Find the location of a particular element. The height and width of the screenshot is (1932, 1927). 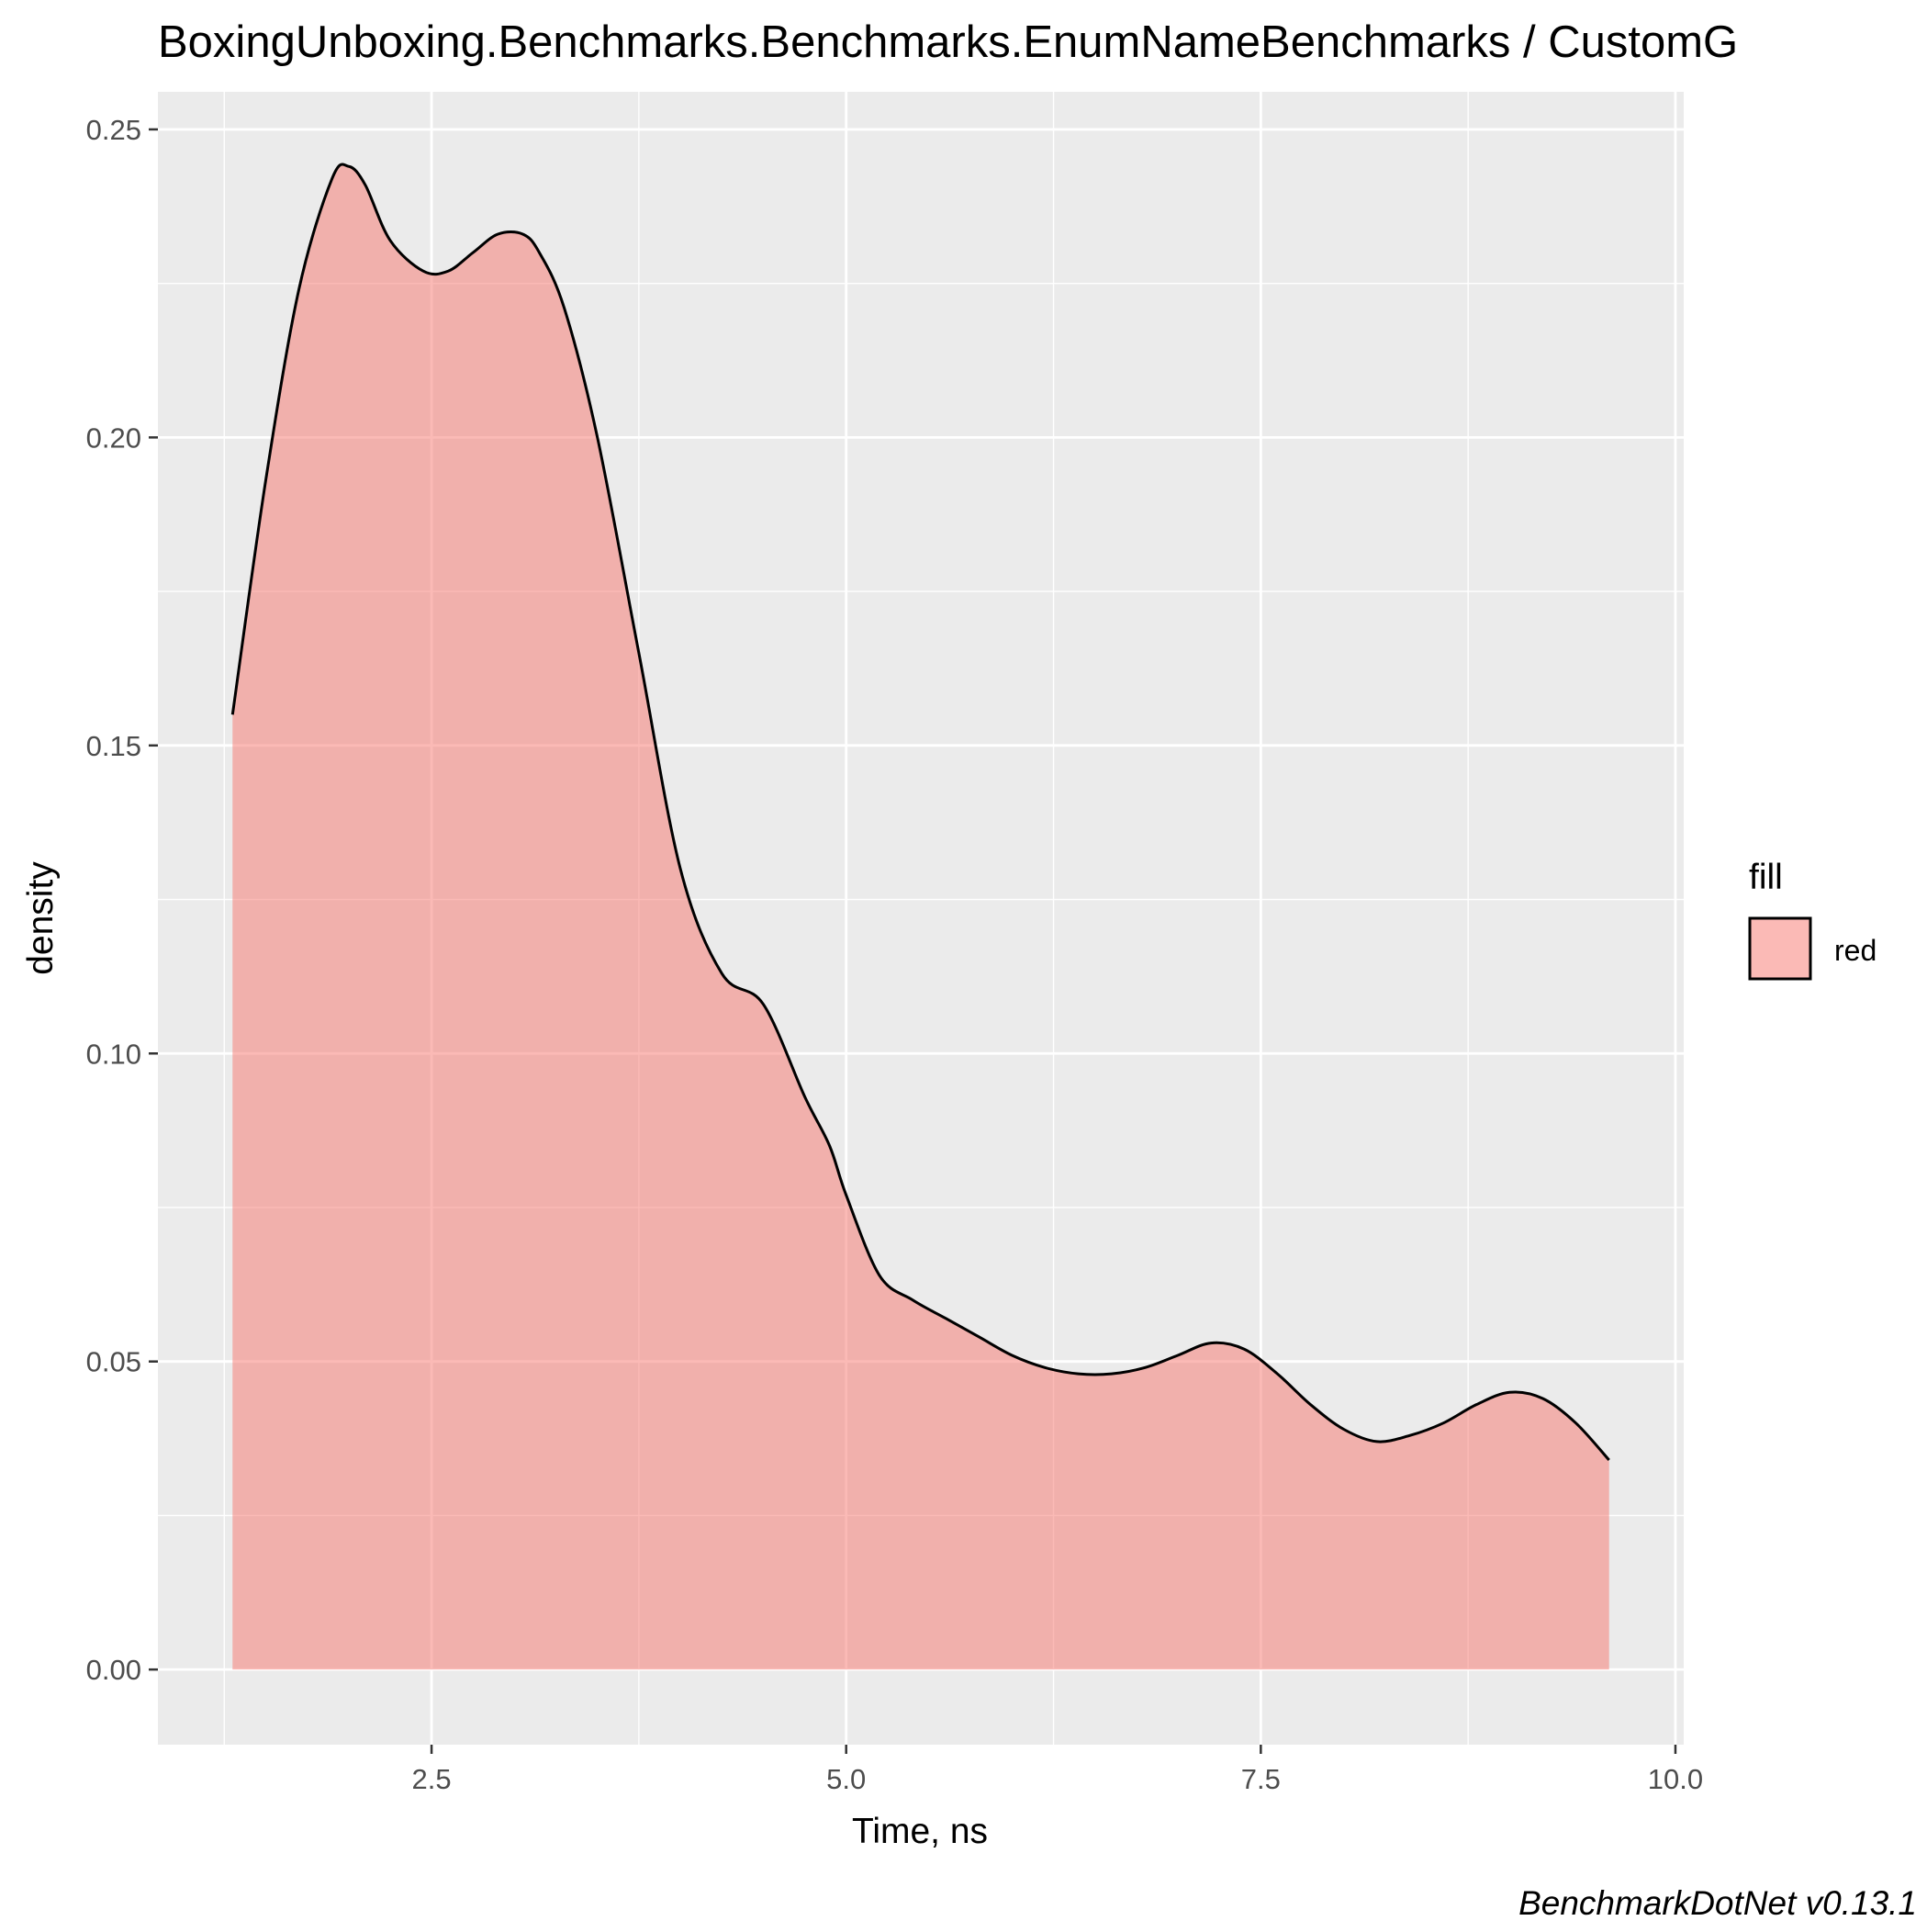

x-tick-label: 2.5 is located at coordinates (432, 1779).